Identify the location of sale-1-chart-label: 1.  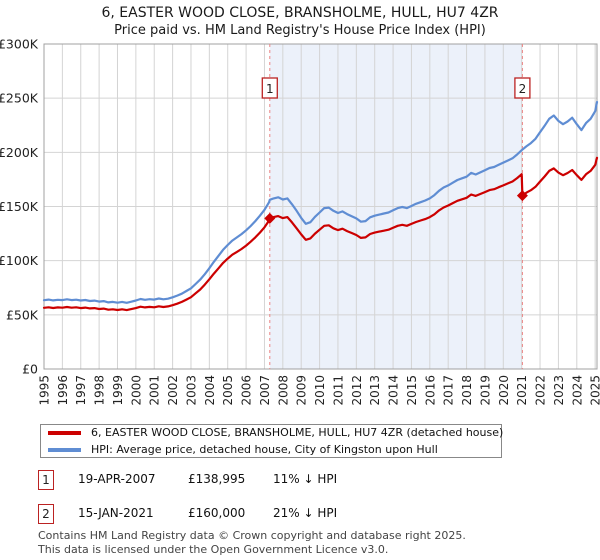
(270, 89).